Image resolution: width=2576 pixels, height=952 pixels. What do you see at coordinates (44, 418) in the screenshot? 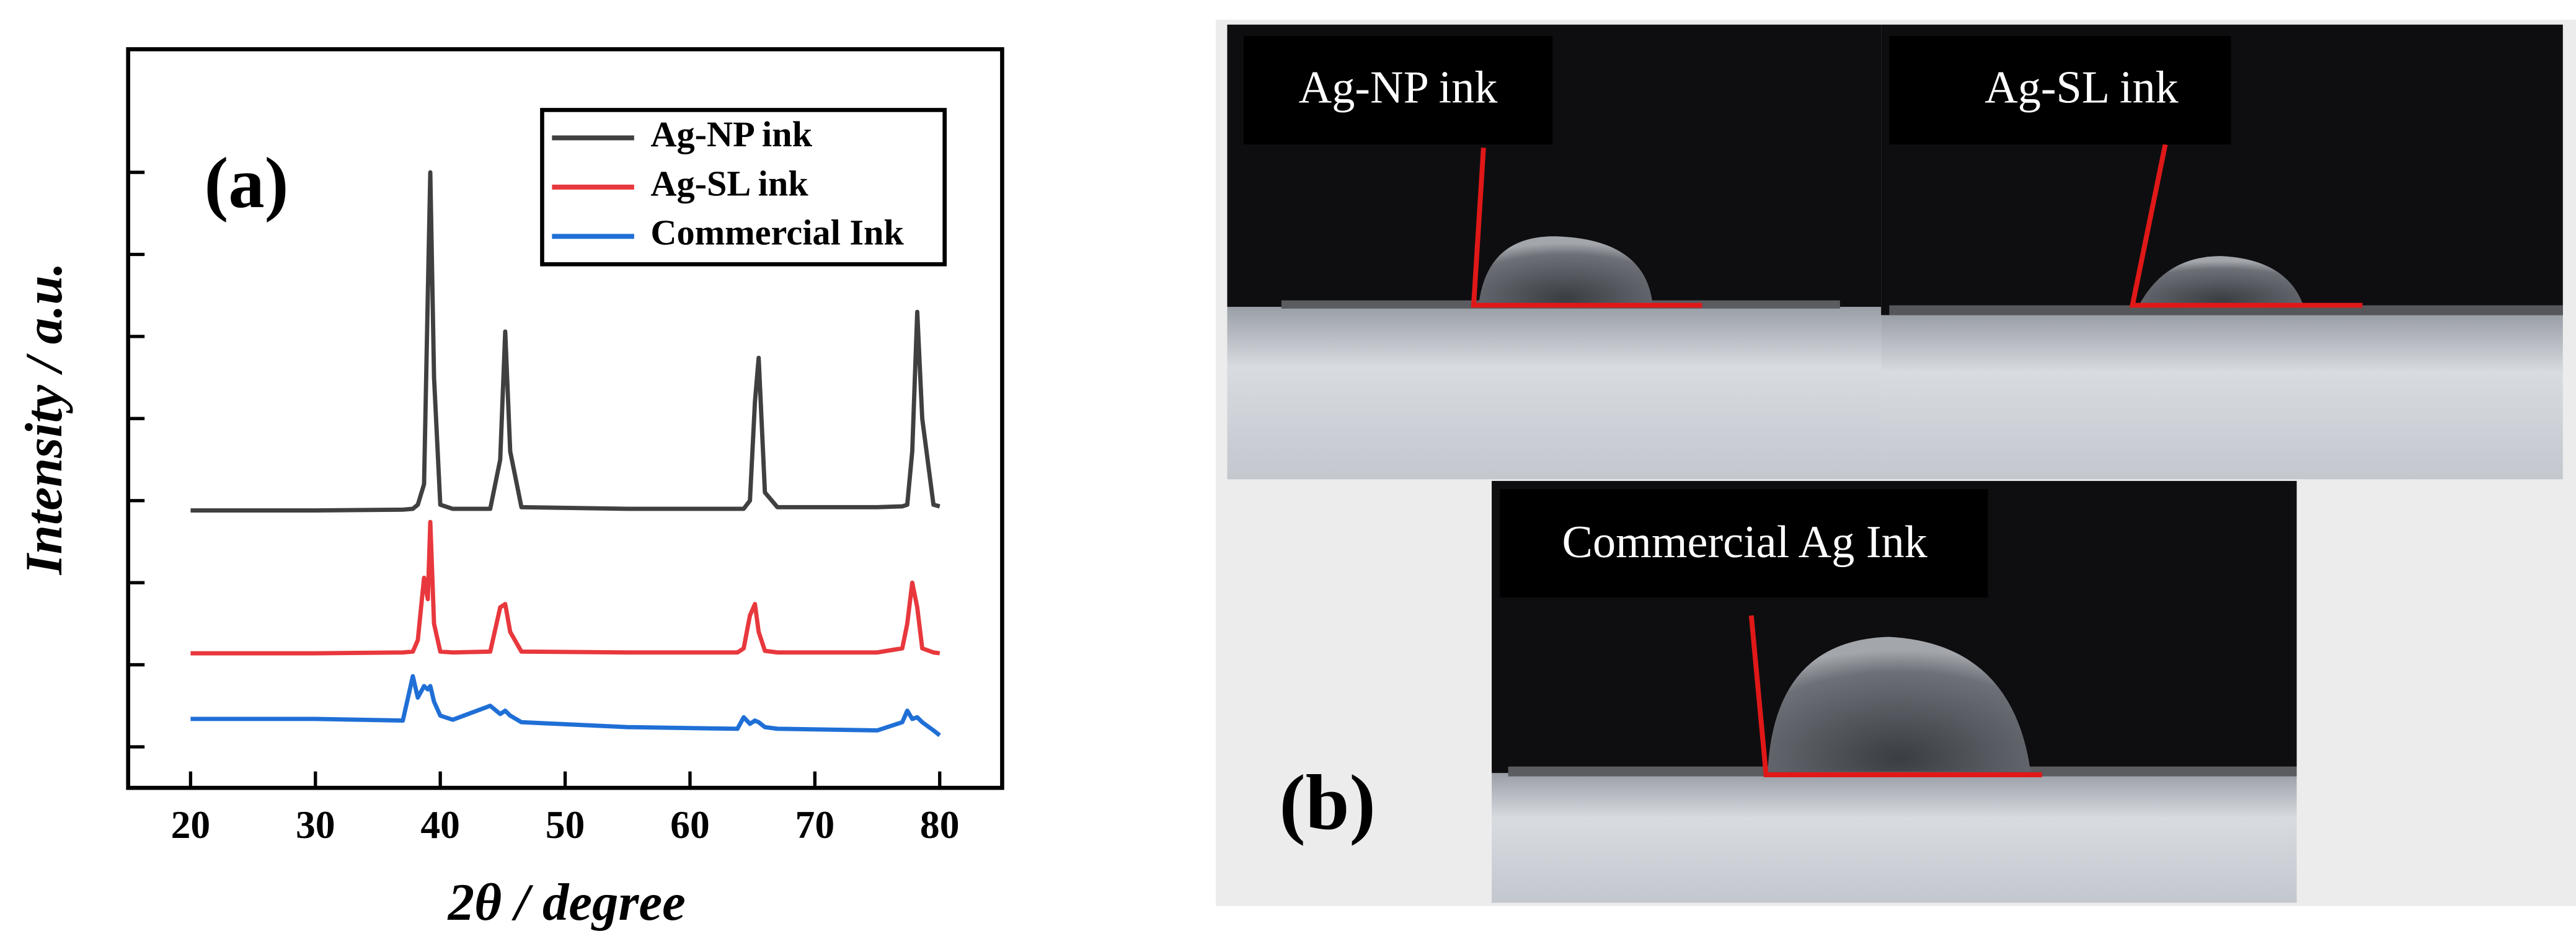
I see `y-axis-label: Intensity / a.u.` at bounding box center [44, 418].